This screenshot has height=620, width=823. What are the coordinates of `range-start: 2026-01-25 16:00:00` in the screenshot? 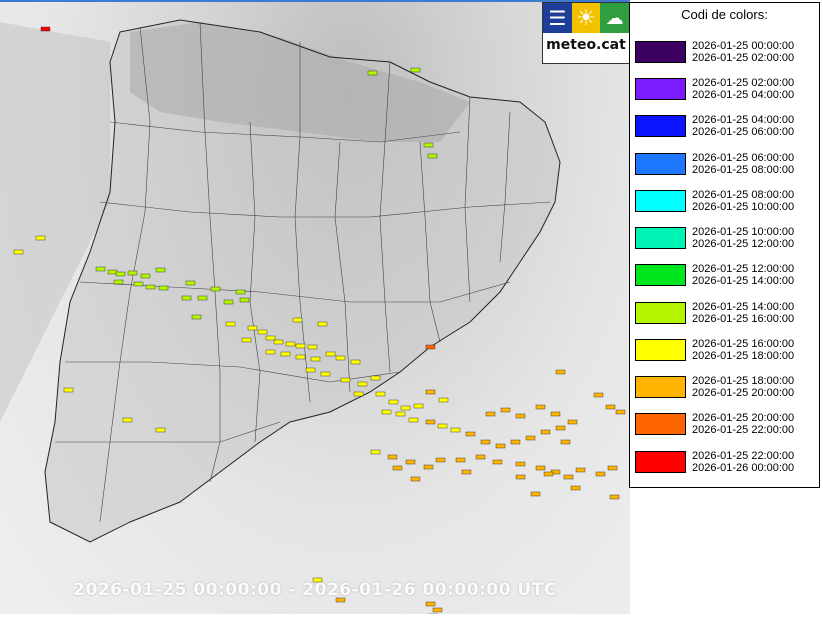 It's located at (743, 344).